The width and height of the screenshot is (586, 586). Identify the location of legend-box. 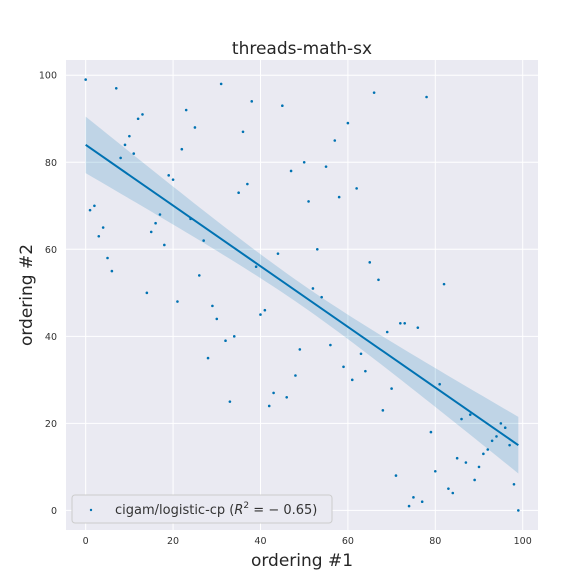
(202, 509).